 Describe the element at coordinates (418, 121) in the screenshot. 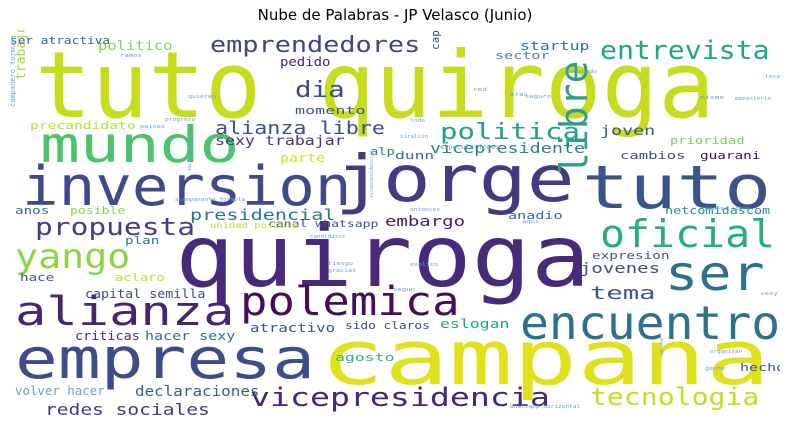

I see `word-todo: todo` at that location.